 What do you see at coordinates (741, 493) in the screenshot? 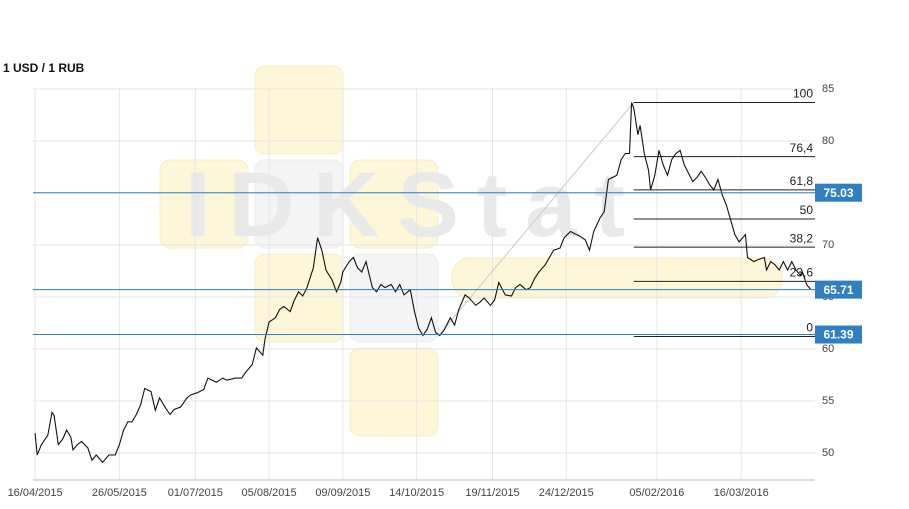
I see `x-tick-label: 16/03/2016` at bounding box center [741, 493].